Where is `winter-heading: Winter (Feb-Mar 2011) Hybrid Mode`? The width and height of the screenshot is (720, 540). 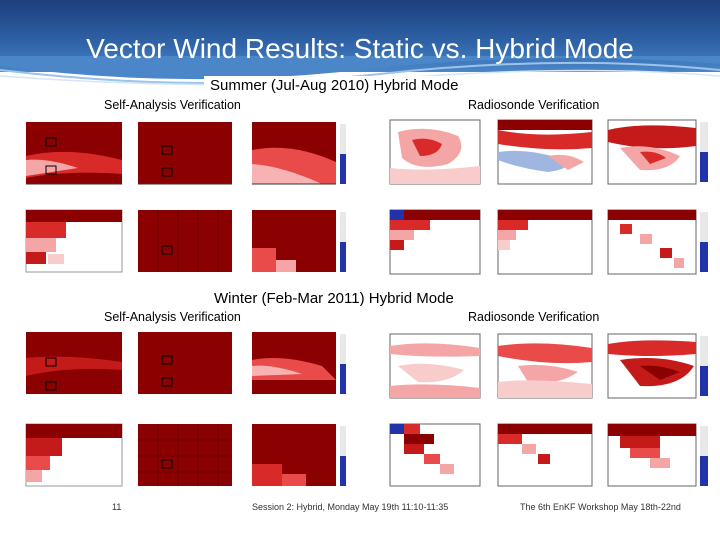 winter-heading: Winter (Feb-Mar 2011) Hybrid Mode is located at coordinates (334, 298).